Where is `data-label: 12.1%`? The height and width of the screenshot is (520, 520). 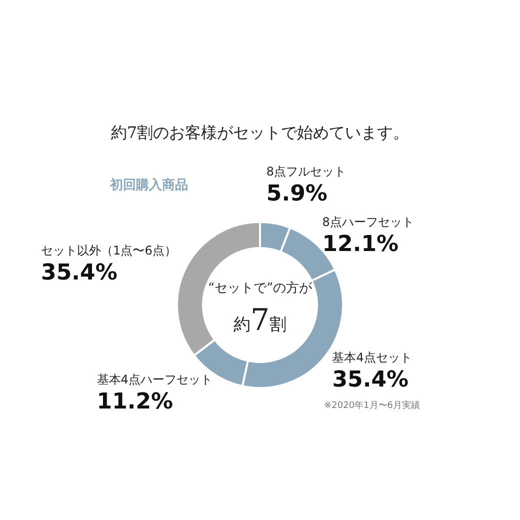
data-label: 12.1% is located at coordinates (360, 244).